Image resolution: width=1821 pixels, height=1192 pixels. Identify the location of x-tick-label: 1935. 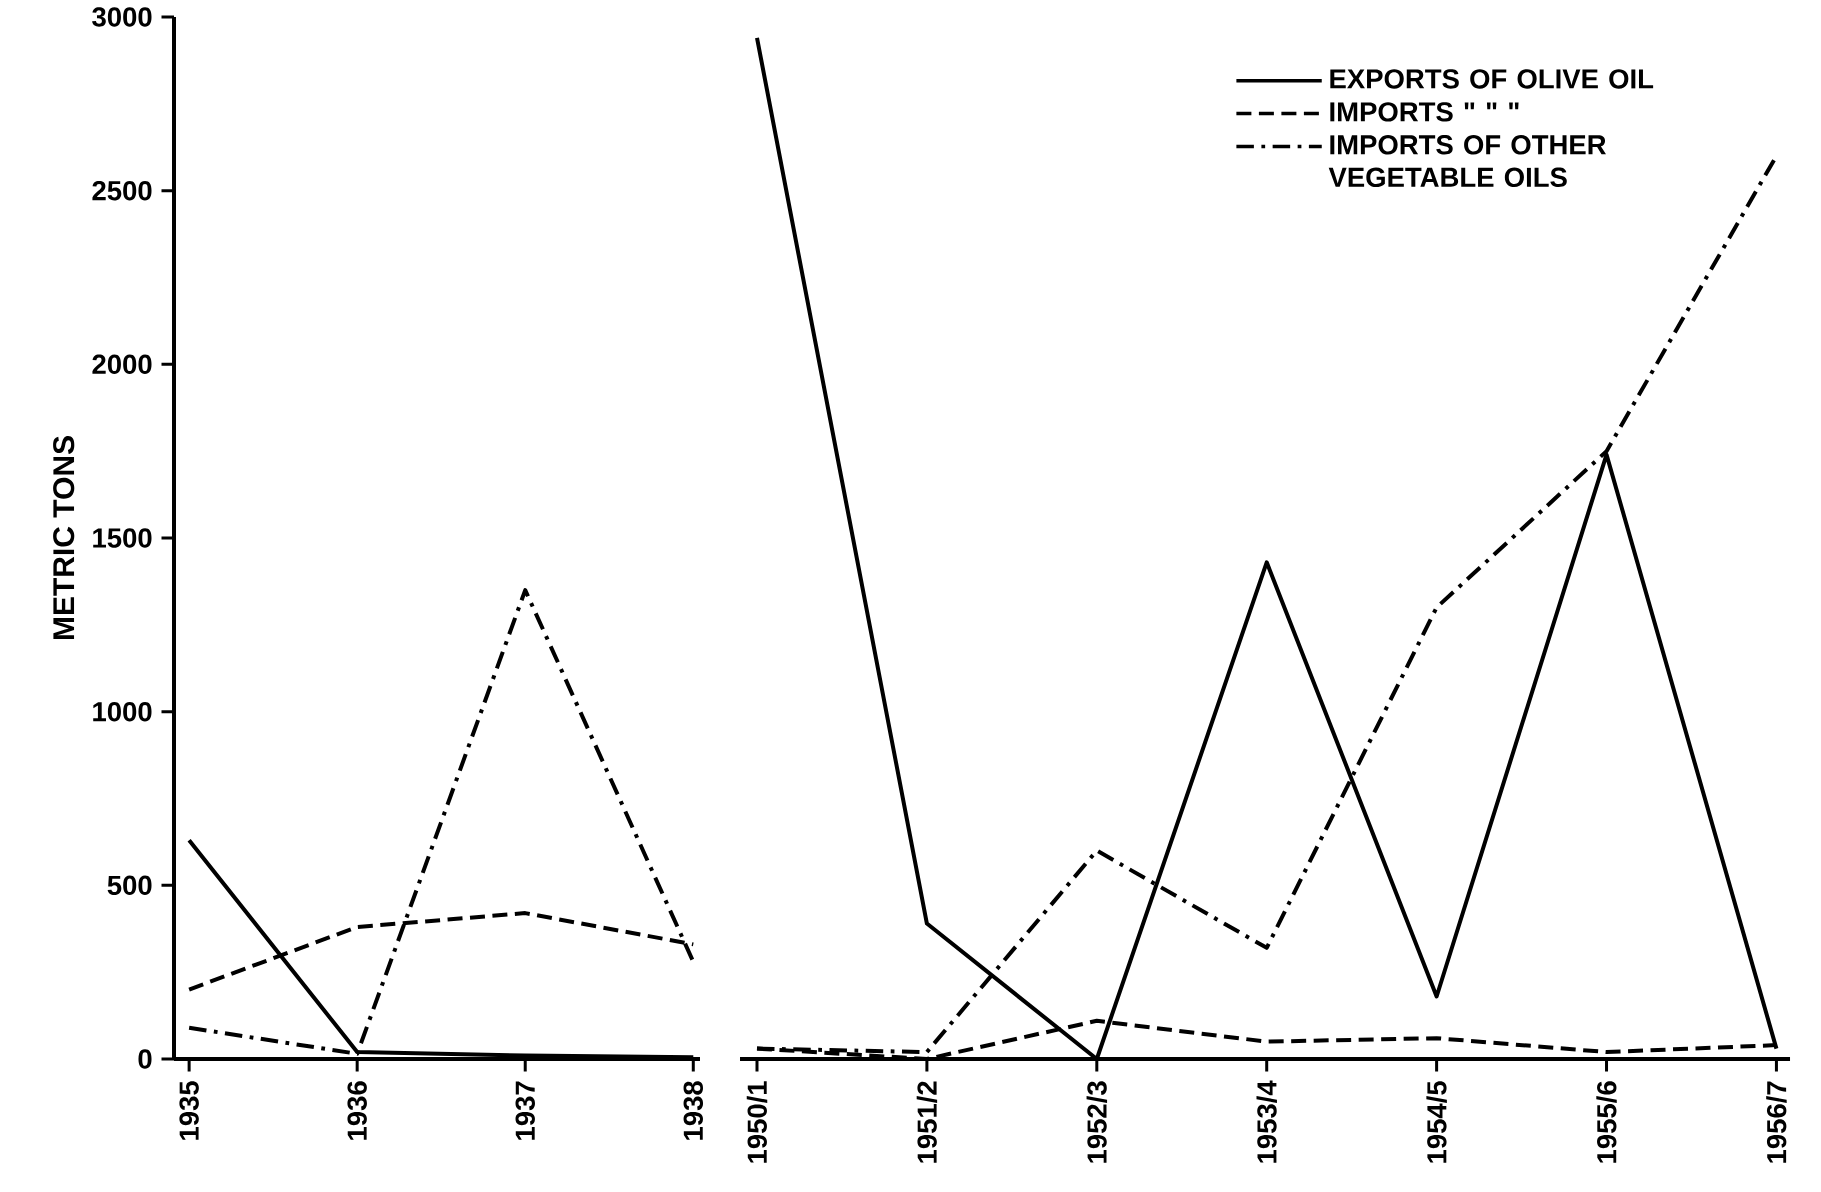
(189, 1110).